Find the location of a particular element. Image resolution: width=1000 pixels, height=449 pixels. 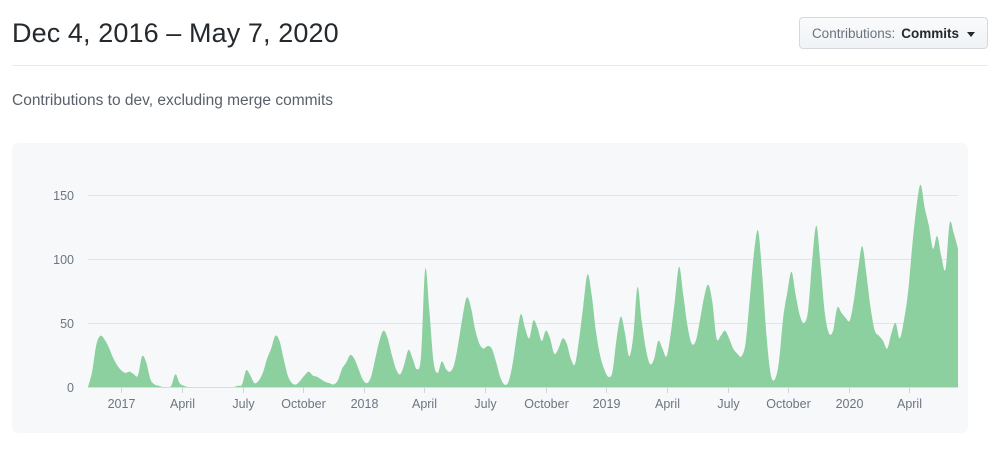

dropdown-value: Commits is located at coordinates (930, 33).